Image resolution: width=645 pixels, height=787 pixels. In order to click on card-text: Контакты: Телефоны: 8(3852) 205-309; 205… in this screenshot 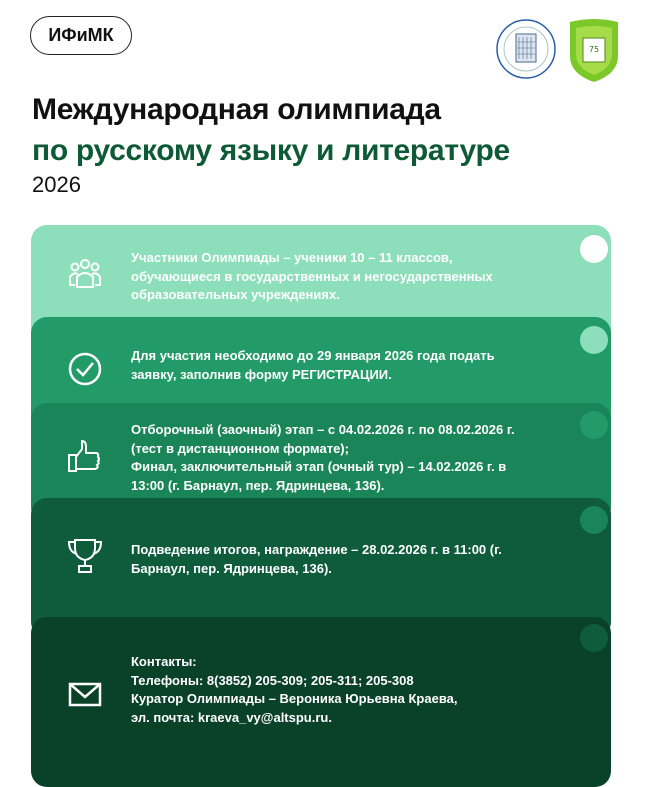, I will do `click(294, 689)`.